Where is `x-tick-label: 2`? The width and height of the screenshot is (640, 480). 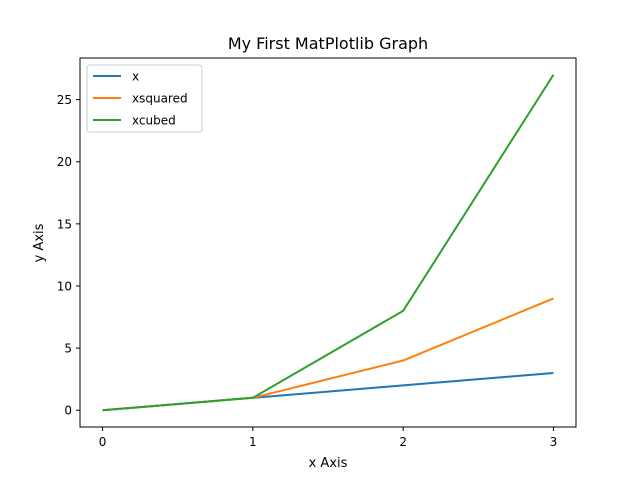
x-tick-label: 2 is located at coordinates (403, 442).